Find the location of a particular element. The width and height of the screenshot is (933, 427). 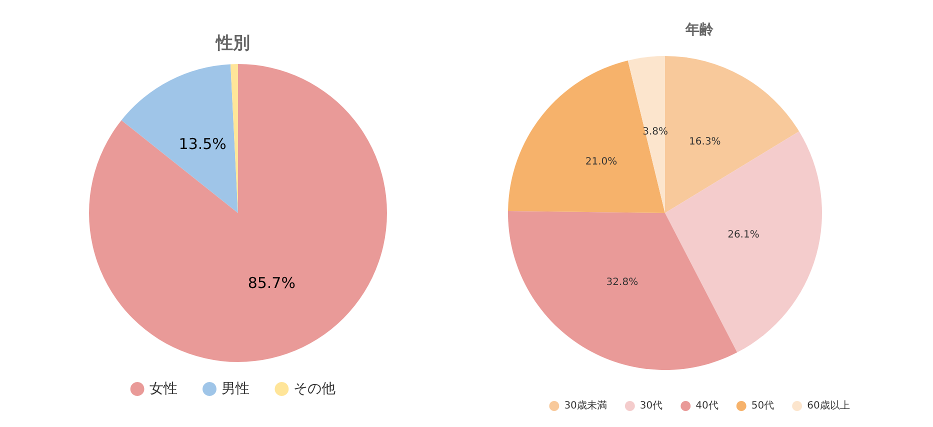

chart-title: 性別 is located at coordinates (232, 44).